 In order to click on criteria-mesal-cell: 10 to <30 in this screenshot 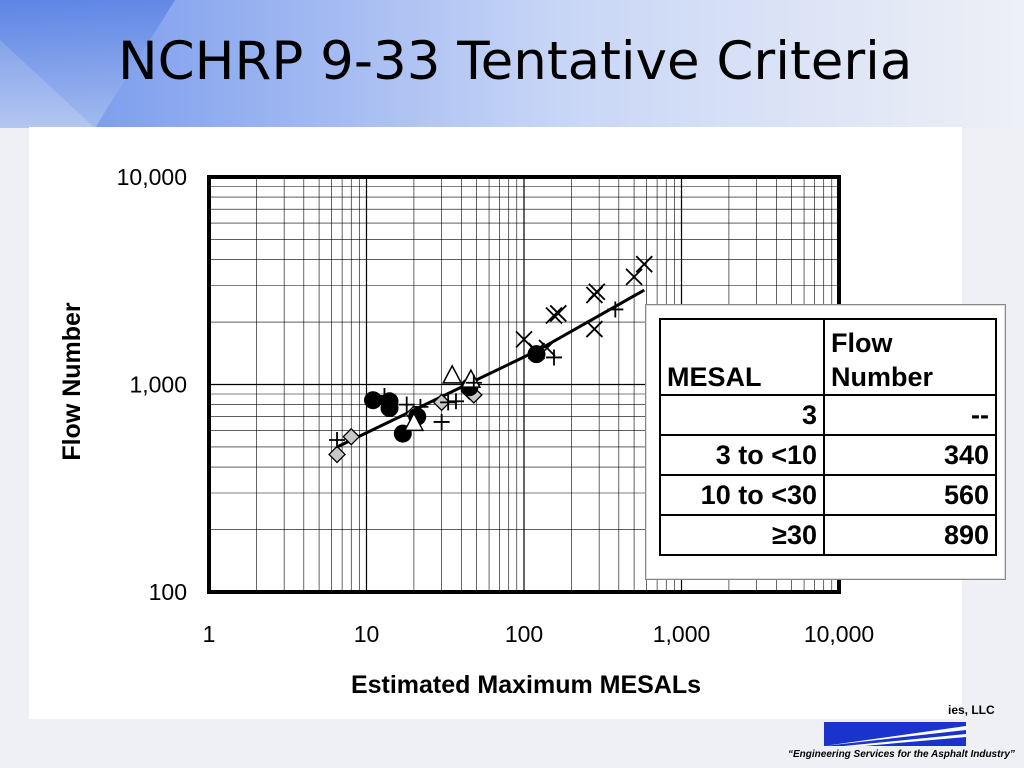, I will do `click(742, 495)`.